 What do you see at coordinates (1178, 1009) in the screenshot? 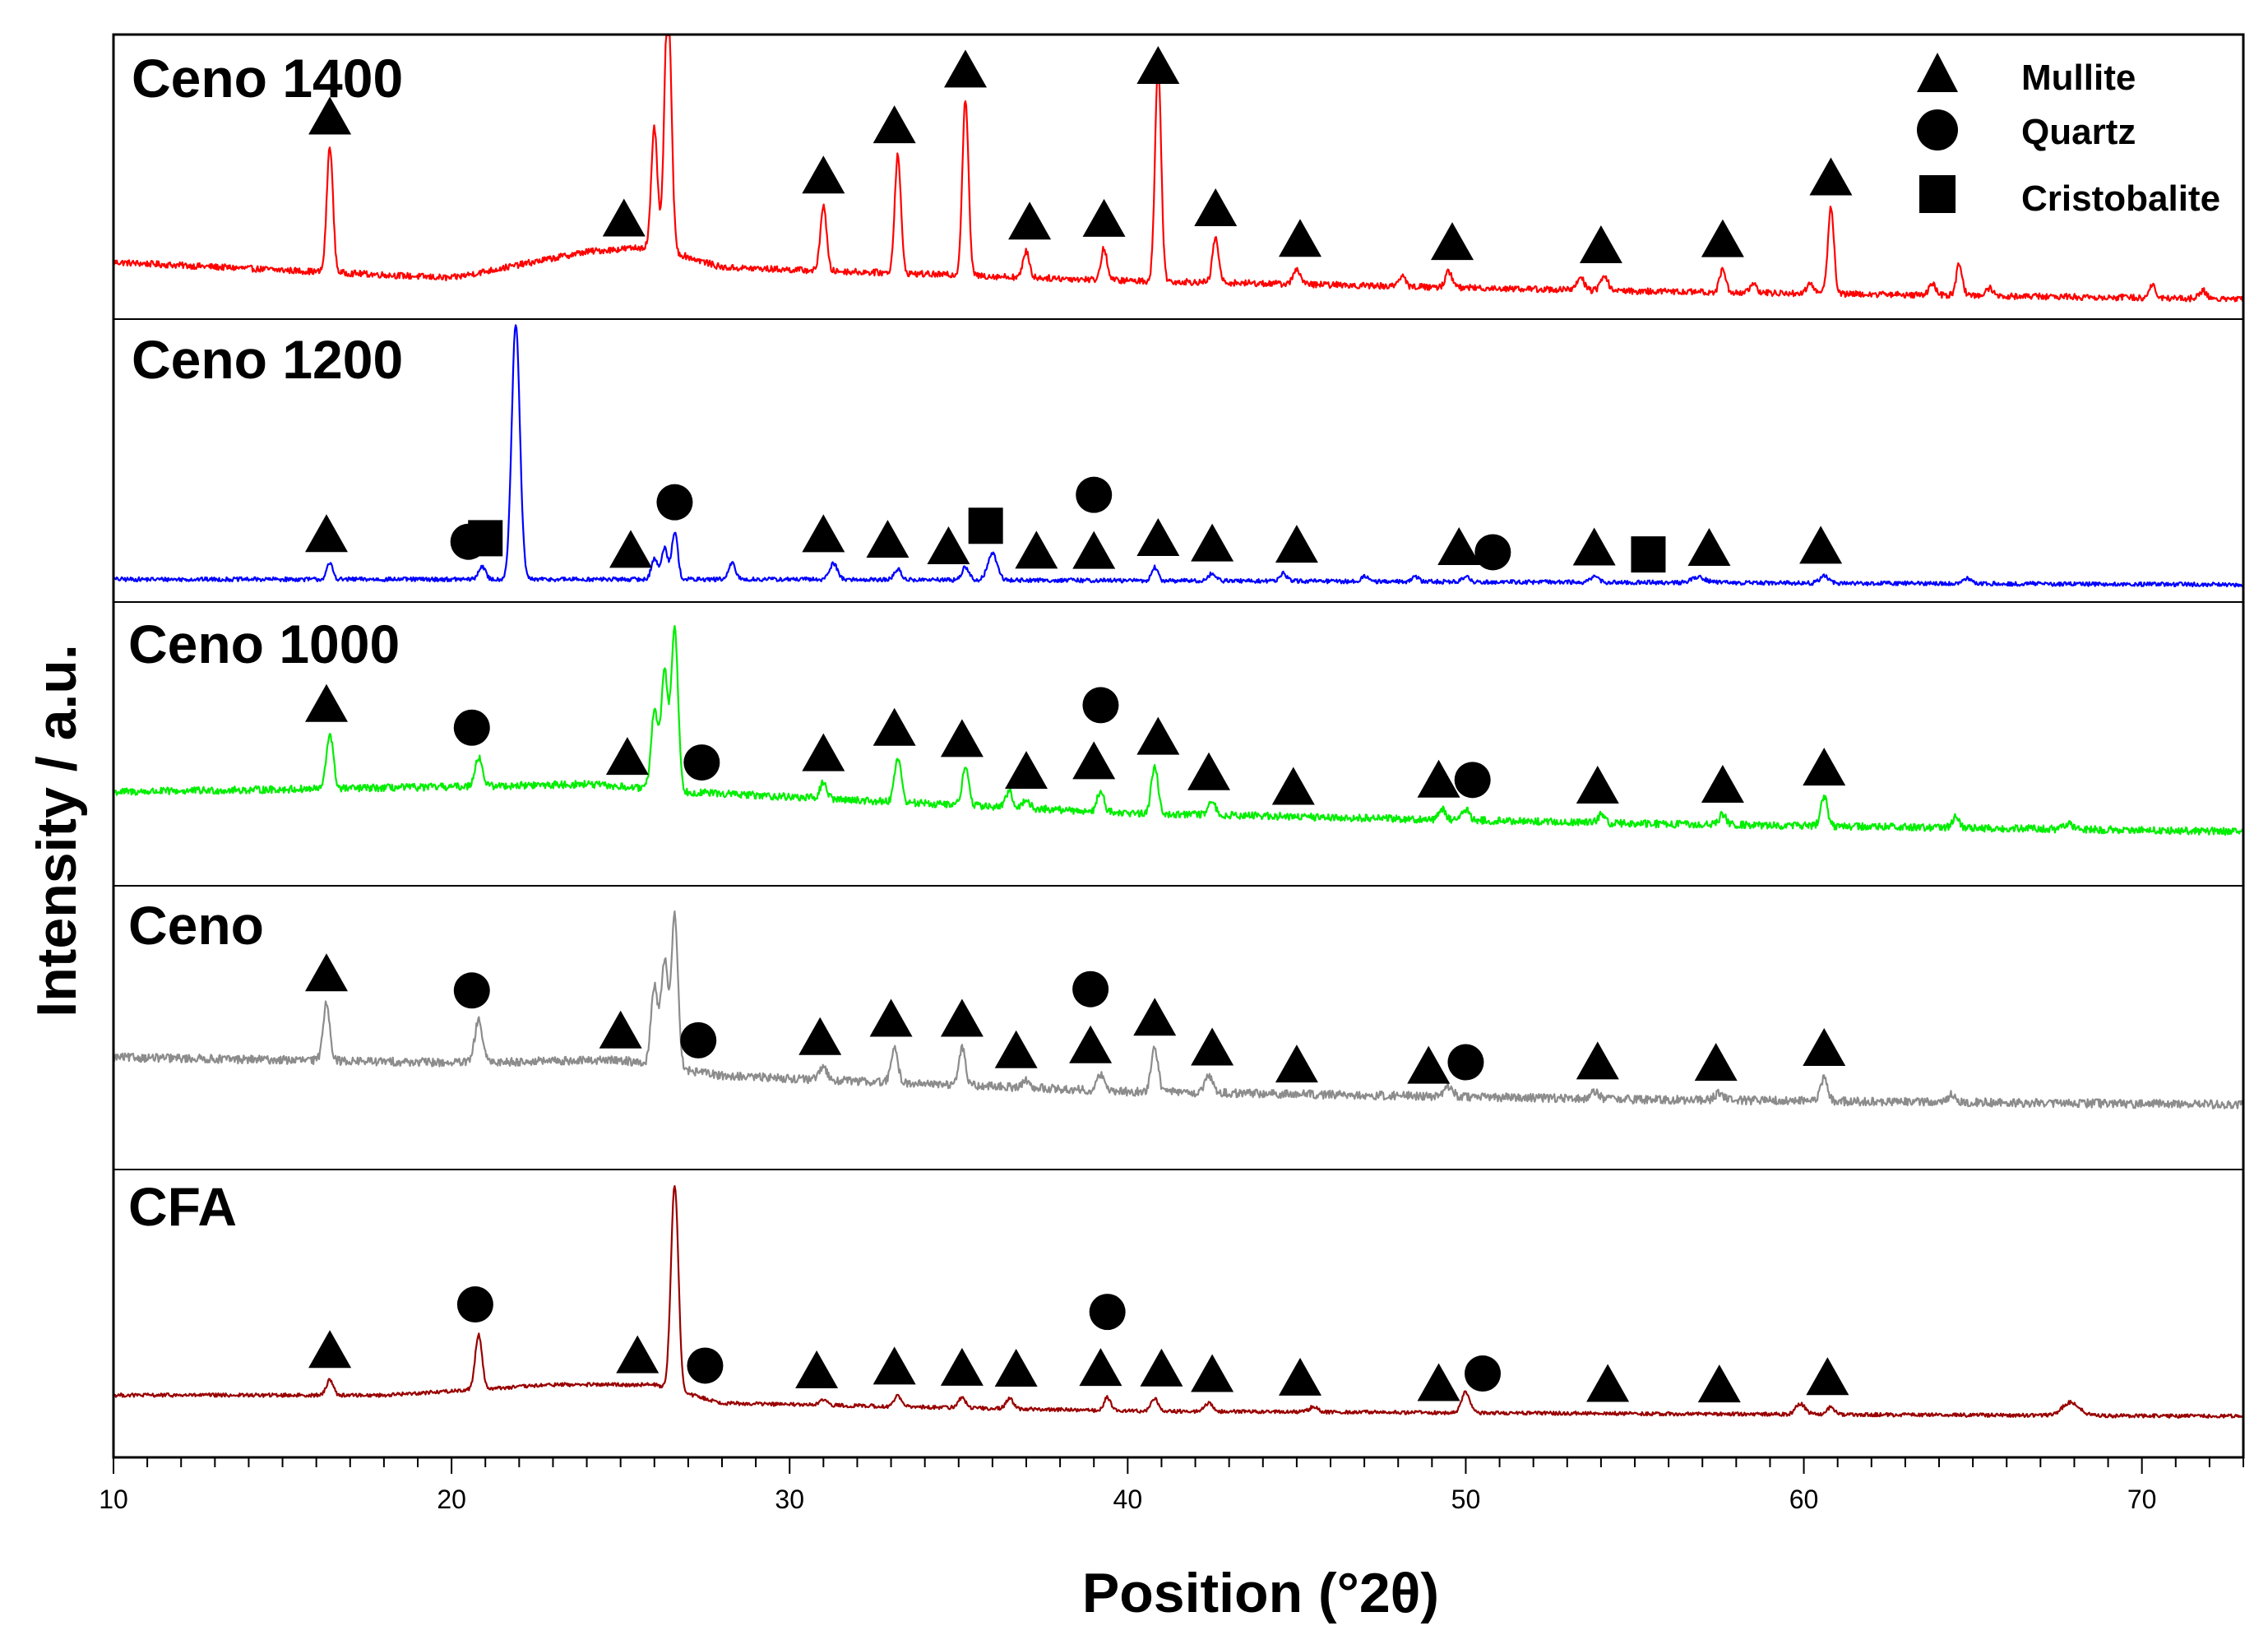
I see `series-line-ceno` at bounding box center [1178, 1009].